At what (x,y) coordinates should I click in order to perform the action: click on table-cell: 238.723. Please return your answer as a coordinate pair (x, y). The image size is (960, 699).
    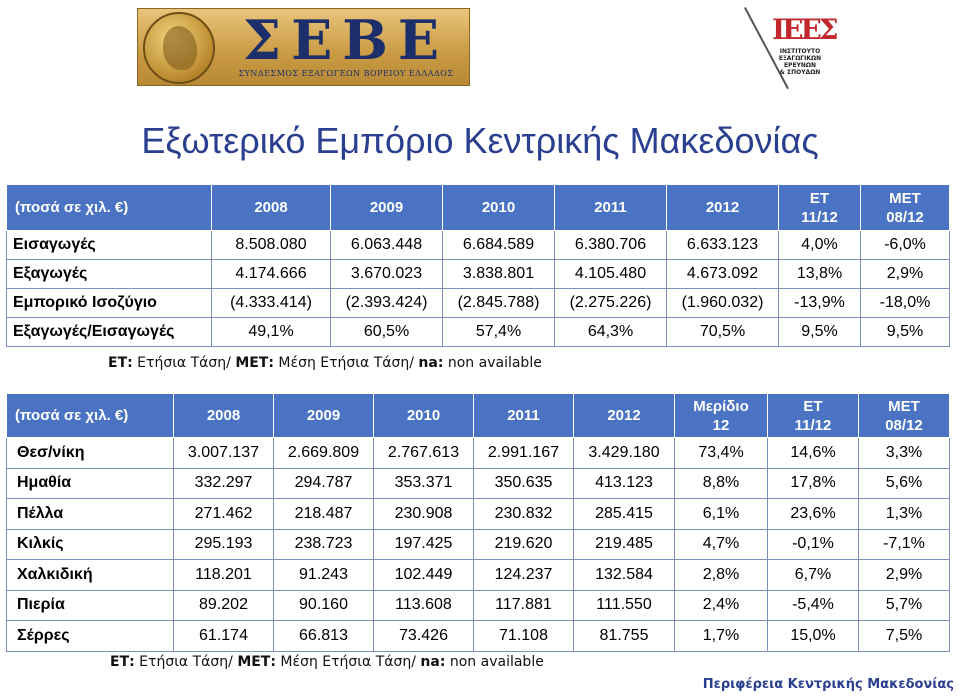
    Looking at the image, I should click on (323, 544).